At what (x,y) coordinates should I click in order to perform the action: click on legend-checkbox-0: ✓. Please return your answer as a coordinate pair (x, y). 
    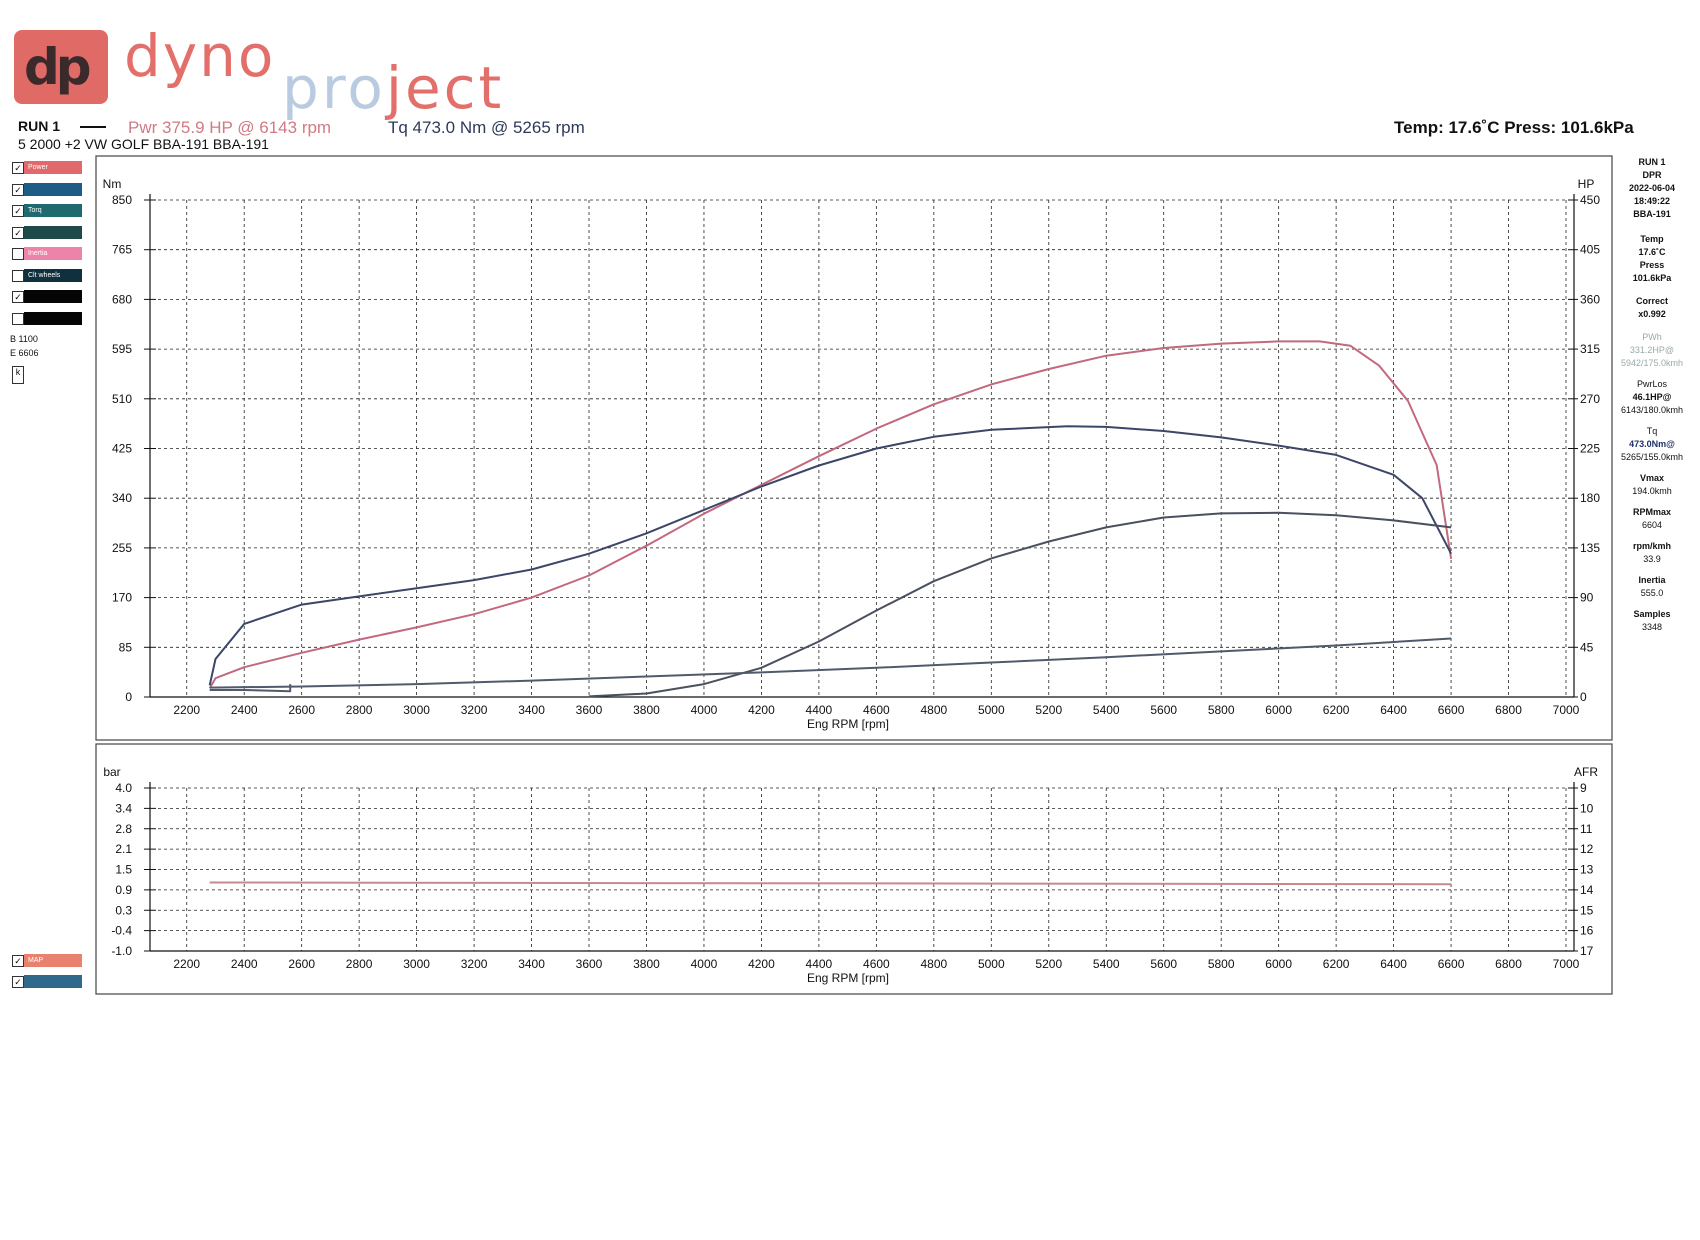
    Looking at the image, I should click on (18, 168).